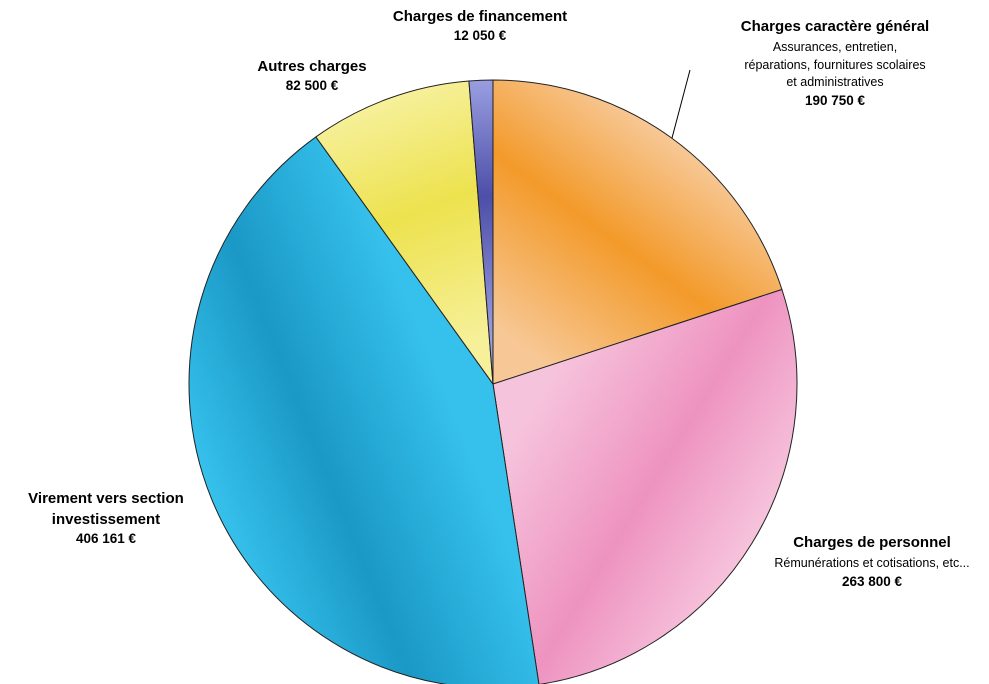 The width and height of the screenshot is (989, 684). Describe the element at coordinates (404, 233) in the screenshot. I see `pie-slice-autres` at that location.